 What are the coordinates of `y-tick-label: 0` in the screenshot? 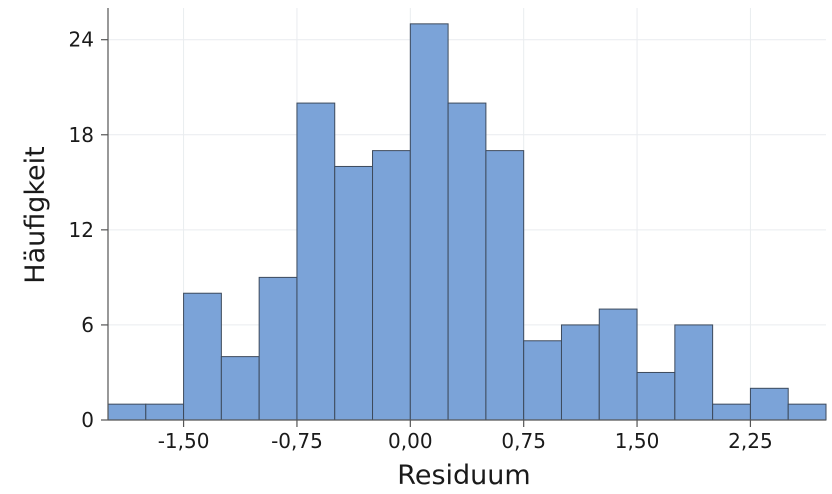 It's located at (87, 420).